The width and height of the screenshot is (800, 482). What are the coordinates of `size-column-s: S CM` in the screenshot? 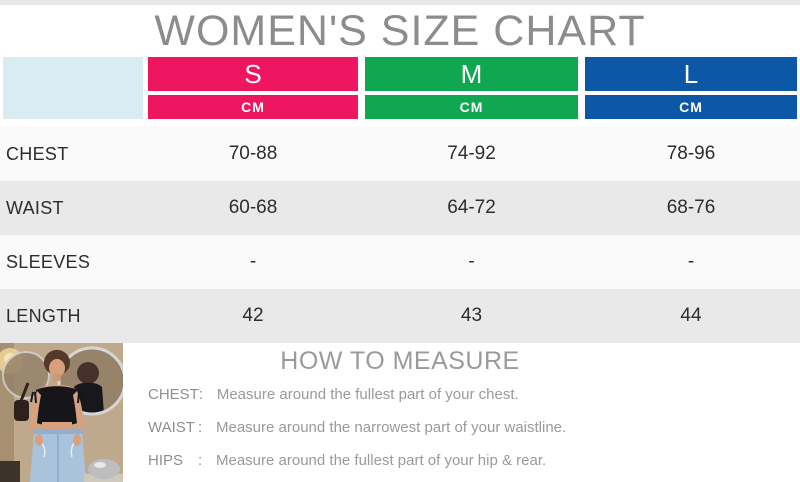 It's located at (253, 88).